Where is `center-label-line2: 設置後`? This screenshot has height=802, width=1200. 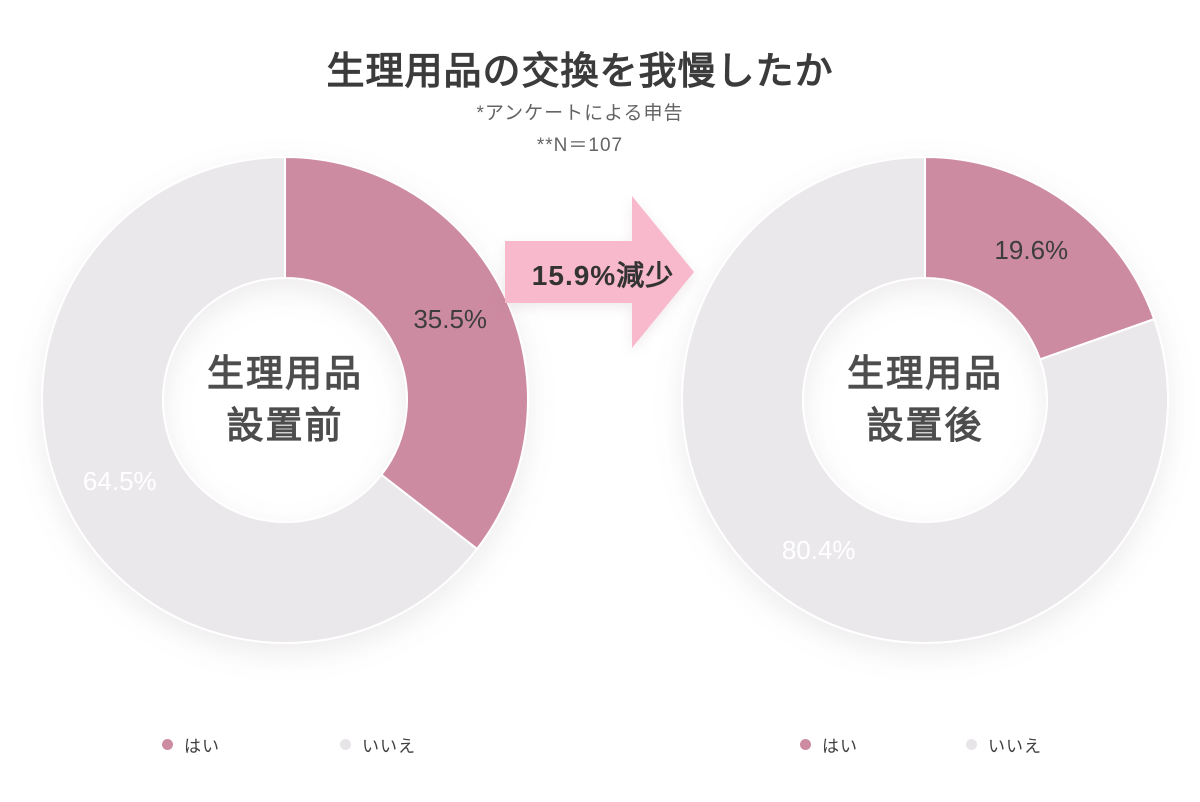
center-label-line2: 設置後 is located at coordinates (925, 425).